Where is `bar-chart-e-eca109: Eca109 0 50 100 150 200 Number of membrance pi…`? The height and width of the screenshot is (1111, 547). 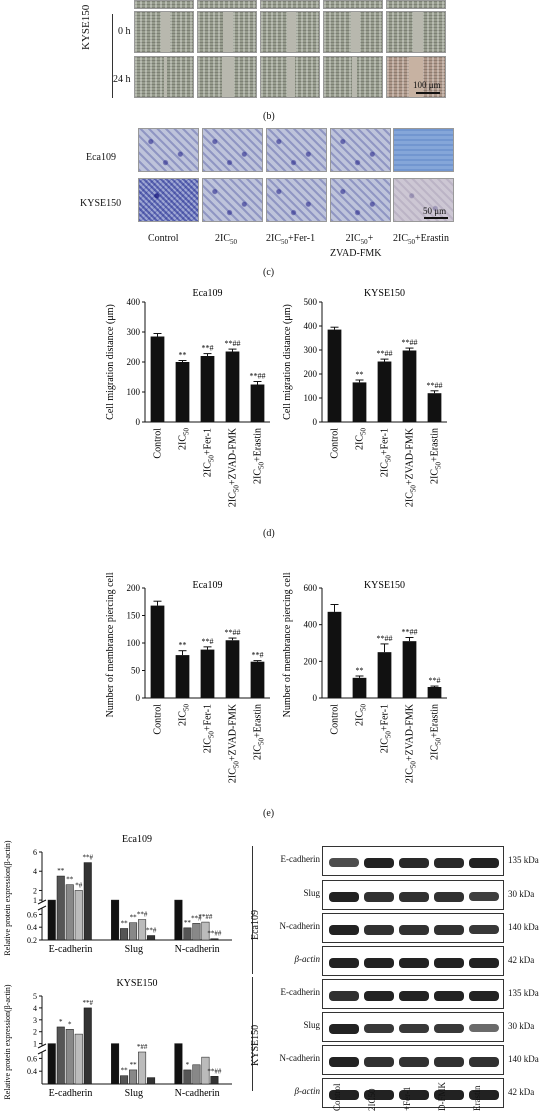
bar-chart-e-eca109: Eca109 0 50 100 150 200 Number of membrance pi… is located at coordinates (187, 677).